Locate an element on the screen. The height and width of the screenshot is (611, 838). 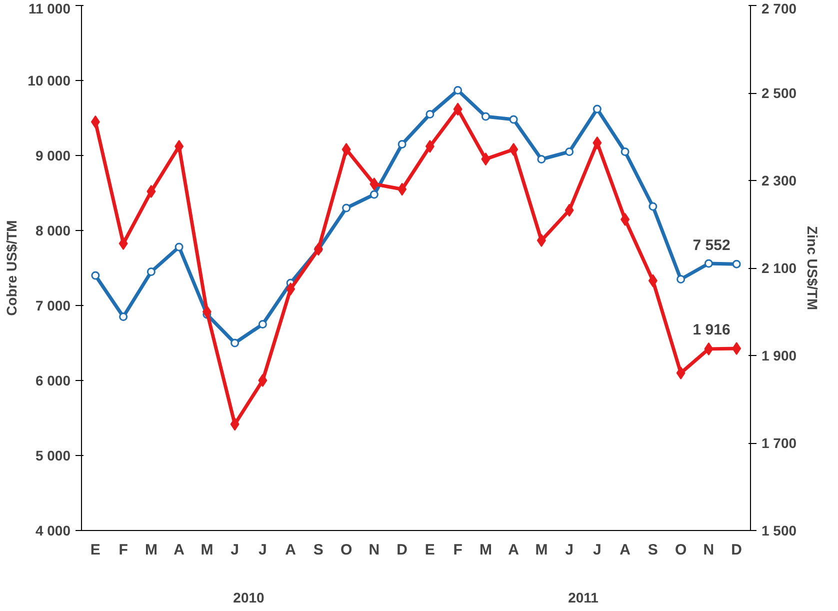
y-tick-label: 10 000 is located at coordinates (49, 80).